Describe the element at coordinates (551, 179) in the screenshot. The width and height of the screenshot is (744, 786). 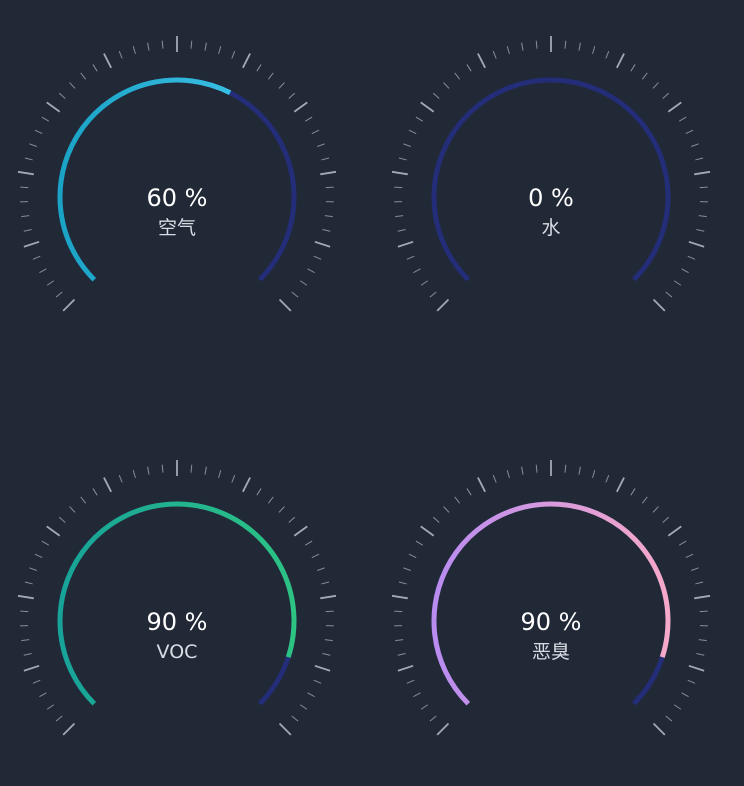
I see `gauge-track` at that location.